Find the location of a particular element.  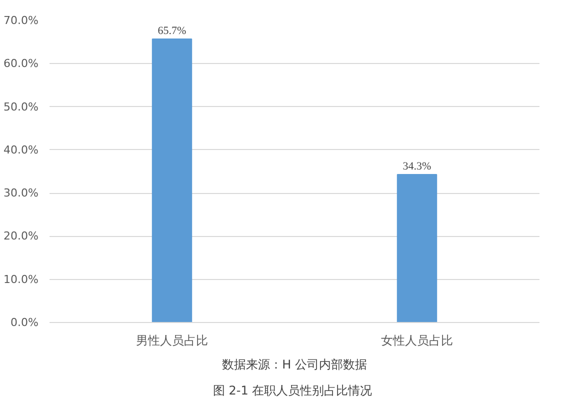

x-tick-label: 女性人员占比 is located at coordinates (417, 341).